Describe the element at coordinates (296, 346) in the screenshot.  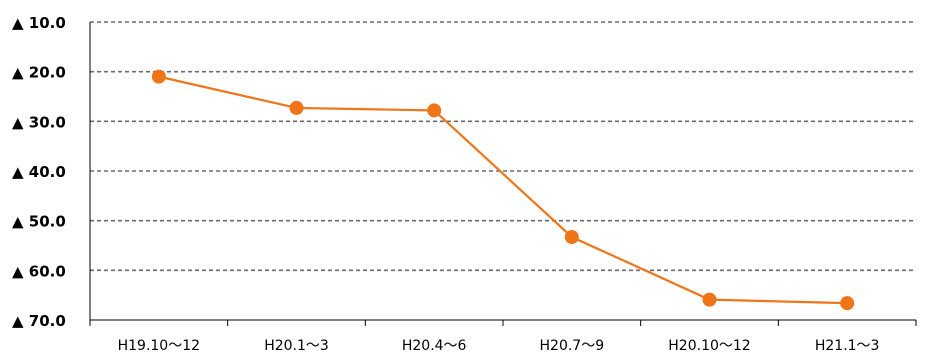
I see `x-tick-label: H20.1〜3` at that location.